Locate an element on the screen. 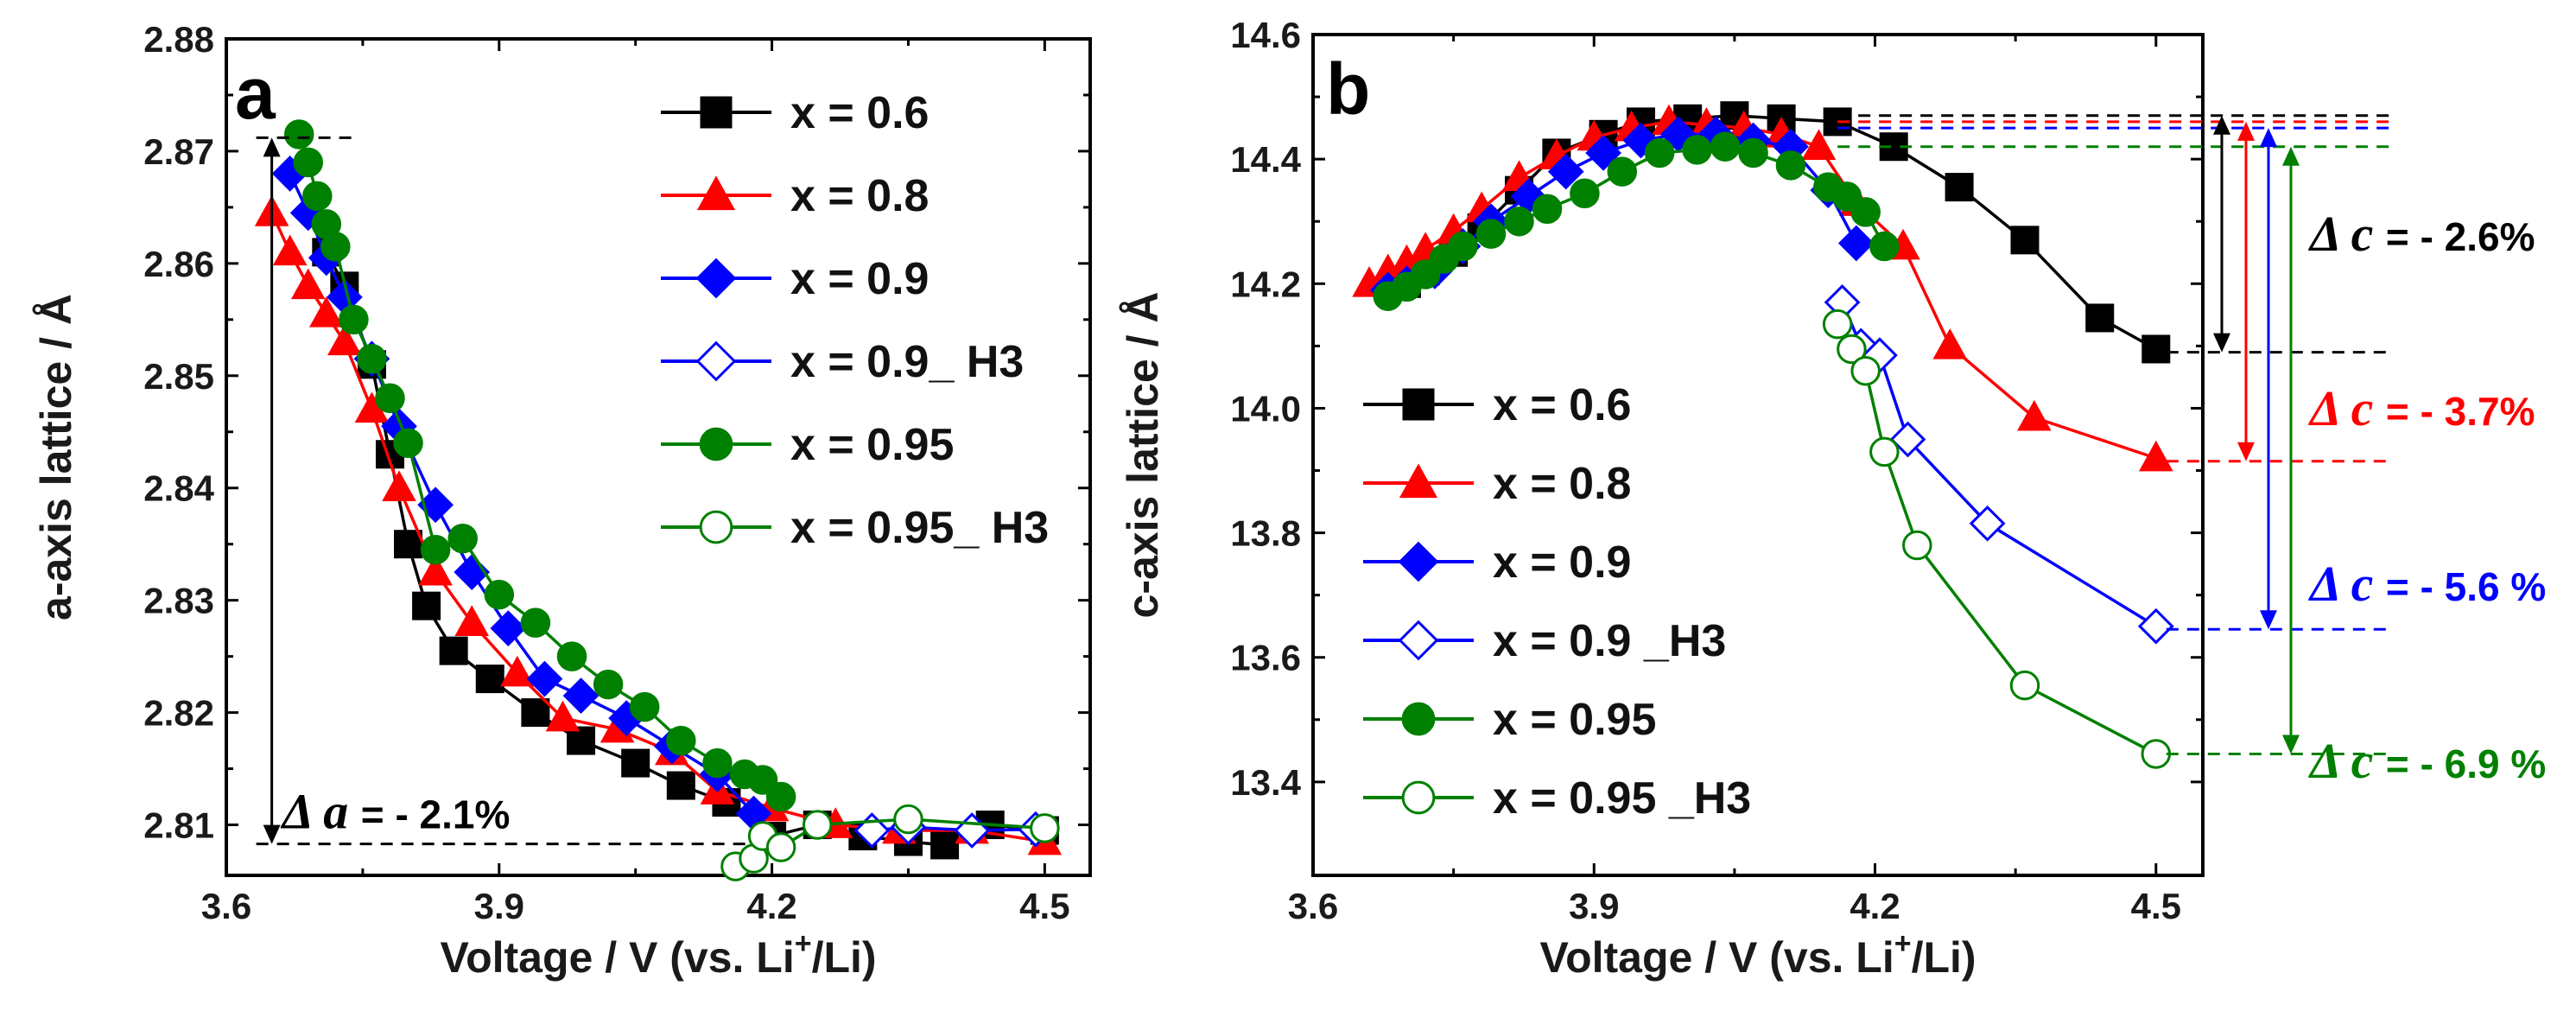  delta-value: = - 6.9 % is located at coordinates (2466, 763).